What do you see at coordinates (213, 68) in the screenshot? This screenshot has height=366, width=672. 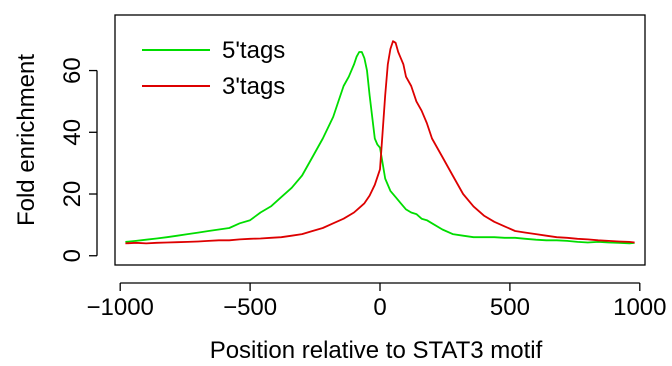 I see `legend: 5'tags 3'tags` at bounding box center [213, 68].